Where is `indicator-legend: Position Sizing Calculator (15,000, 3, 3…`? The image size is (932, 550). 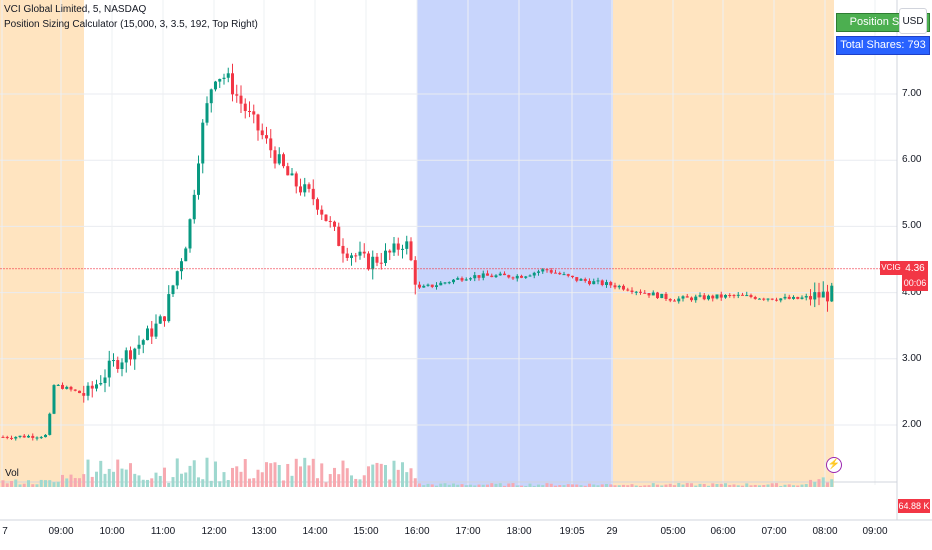
indicator-legend: Position Sizing Calculator (15,000, 3, 3… is located at coordinates (131, 24).